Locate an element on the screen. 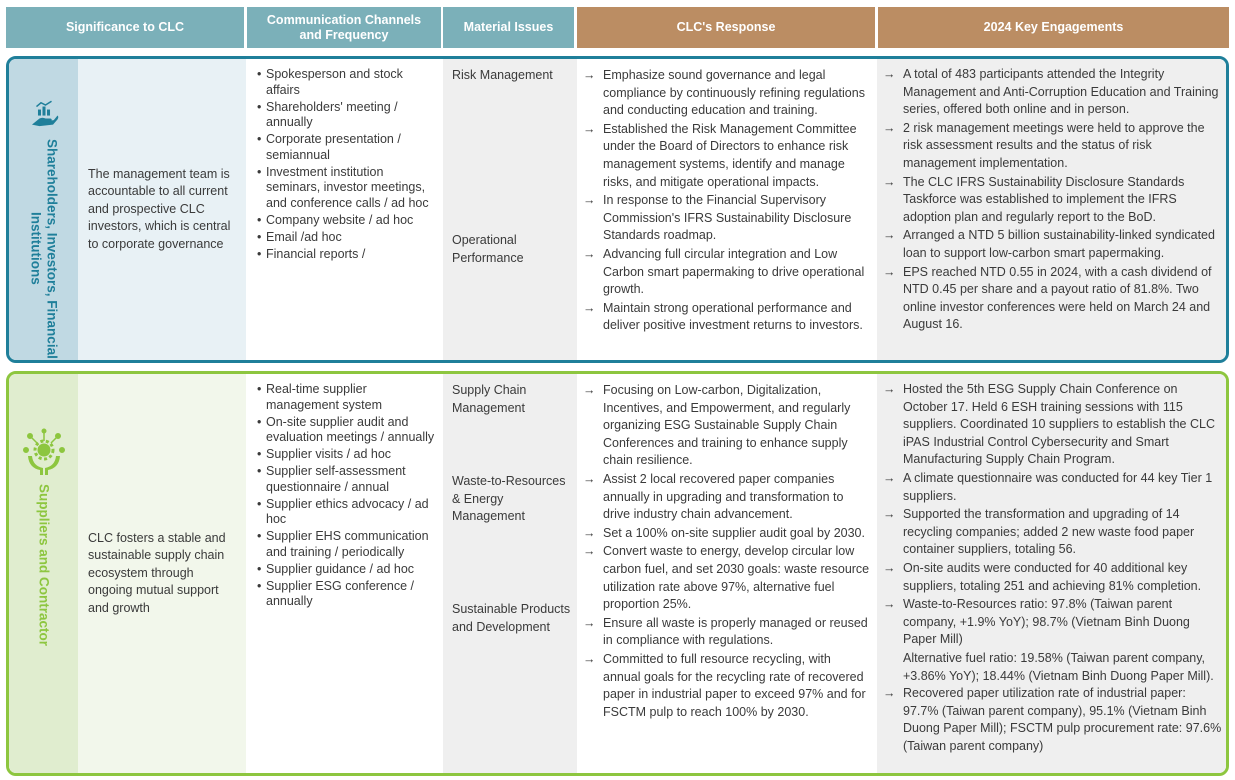 Image resolution: width=1235 pixels, height=780 pixels. channel-item: Supplier guidance / ad hoc is located at coordinates (347, 570).